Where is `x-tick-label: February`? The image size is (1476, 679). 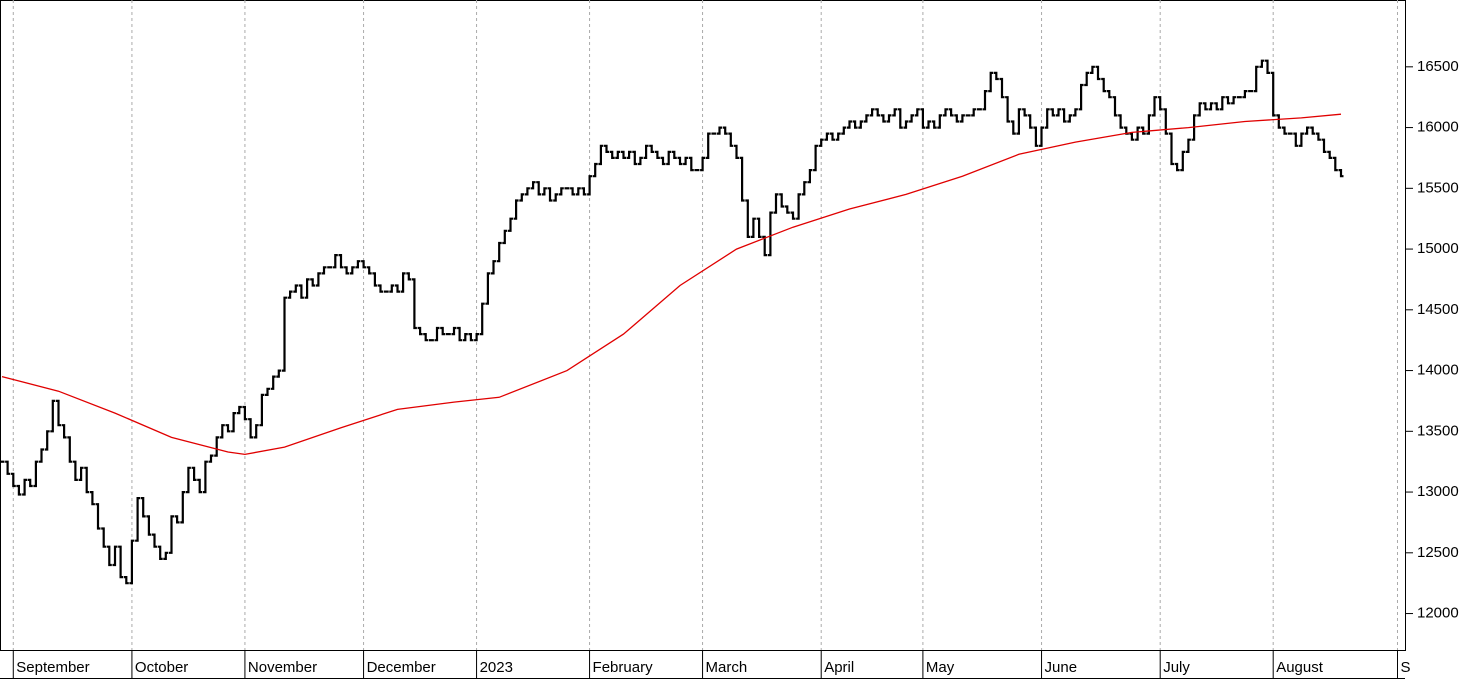 x-tick-label: February is located at coordinates (623, 667).